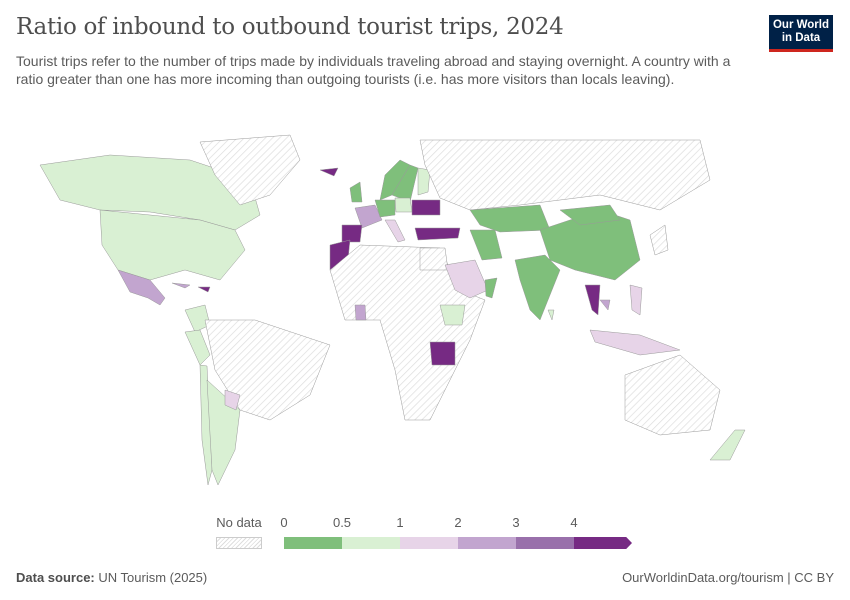 Image resolution: width=850 pixels, height=600 pixels. What do you see at coordinates (574, 522) in the screenshot?
I see `legend-tick-label: 4` at bounding box center [574, 522].